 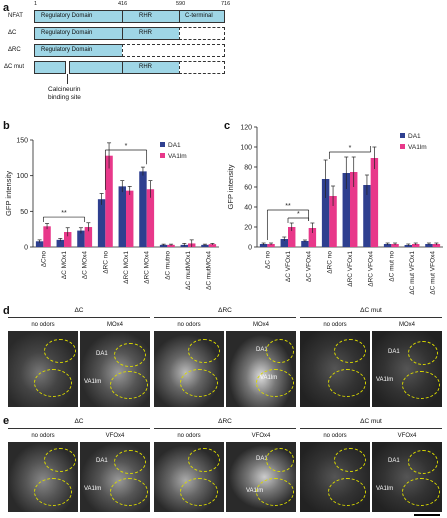 What do you see at coordinates (64, 213) in the screenshot?
I see `sig-label: **` at bounding box center [64, 213].